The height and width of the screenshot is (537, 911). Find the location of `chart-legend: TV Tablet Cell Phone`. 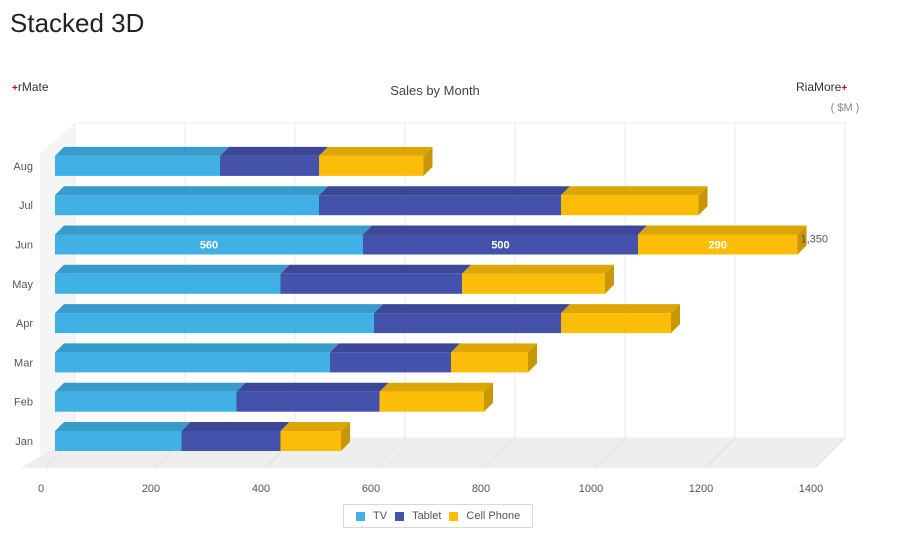

chart-legend: TV Tablet Cell Phone is located at coordinates (438, 516).